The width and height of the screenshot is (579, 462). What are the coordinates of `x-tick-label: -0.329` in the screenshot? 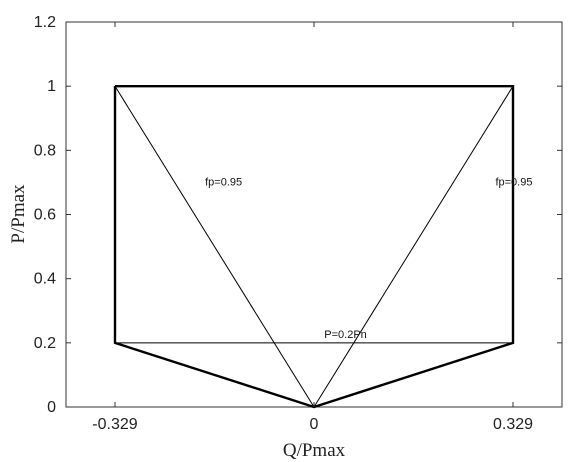 It's located at (114, 424).